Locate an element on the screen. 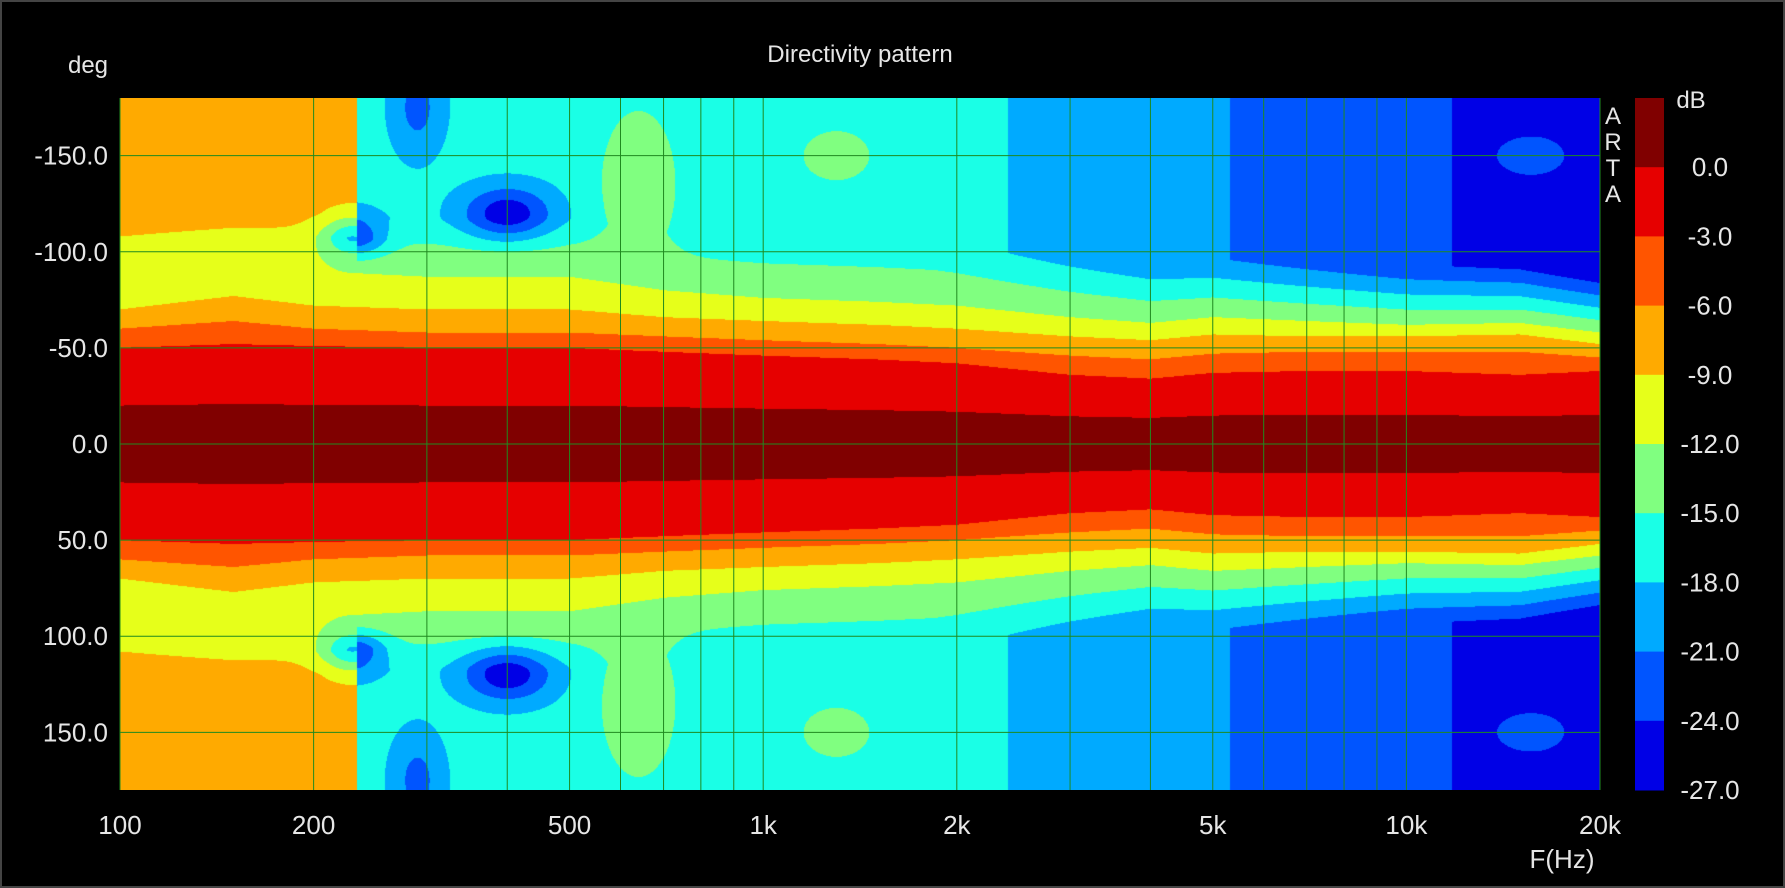 This screenshot has height=888, width=1785. colorbar-label: -3.0 is located at coordinates (1710, 236).